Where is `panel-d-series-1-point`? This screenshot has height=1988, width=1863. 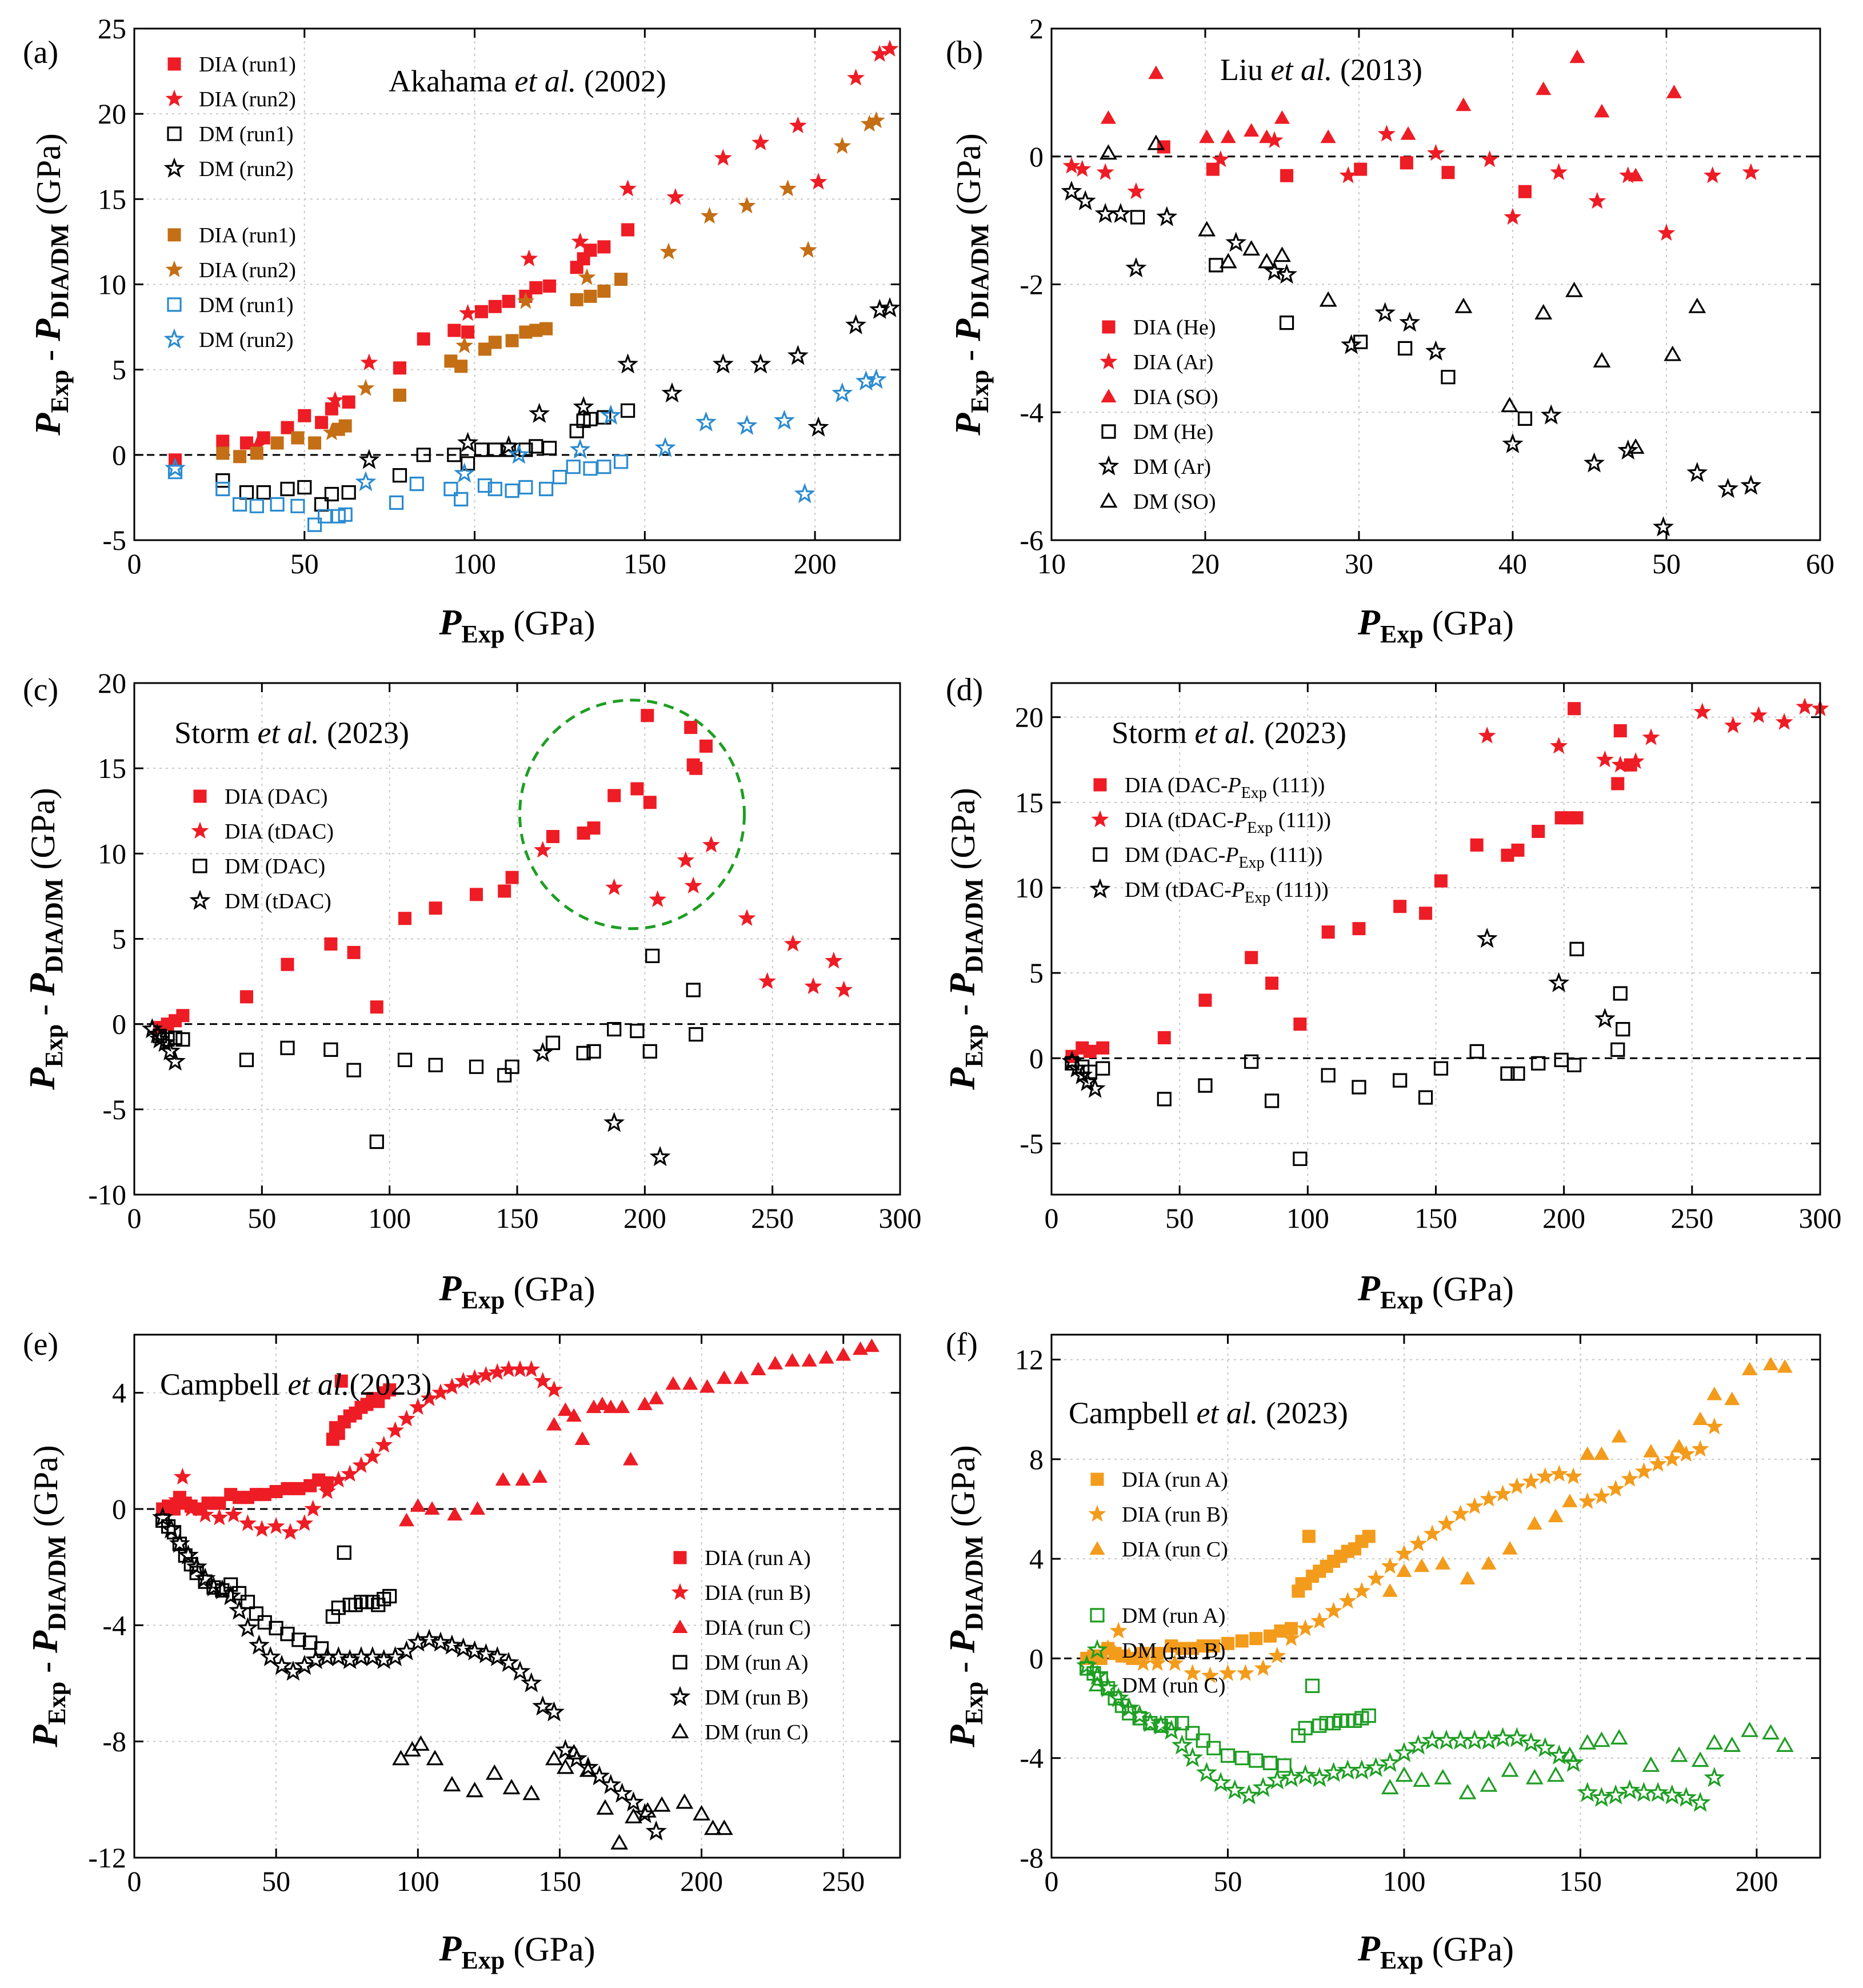 panel-d-series-1-point is located at coordinates (1758, 714).